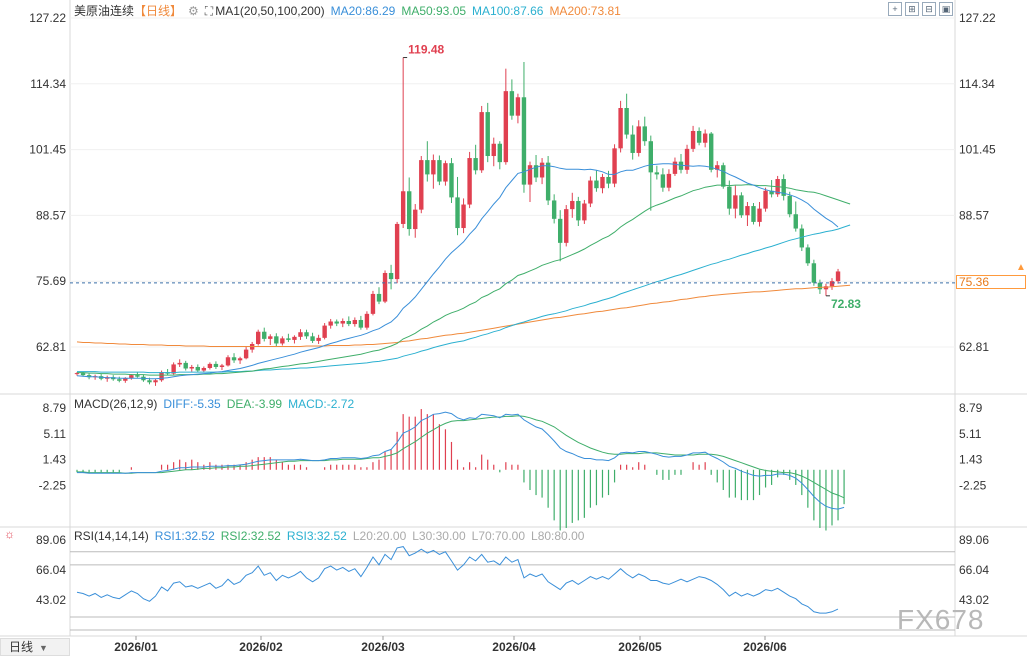 Image resolution: width=1027 pixels, height=656 pixels. What do you see at coordinates (261, 647) in the screenshot?
I see `x-tick-label: 2026/02` at bounding box center [261, 647].